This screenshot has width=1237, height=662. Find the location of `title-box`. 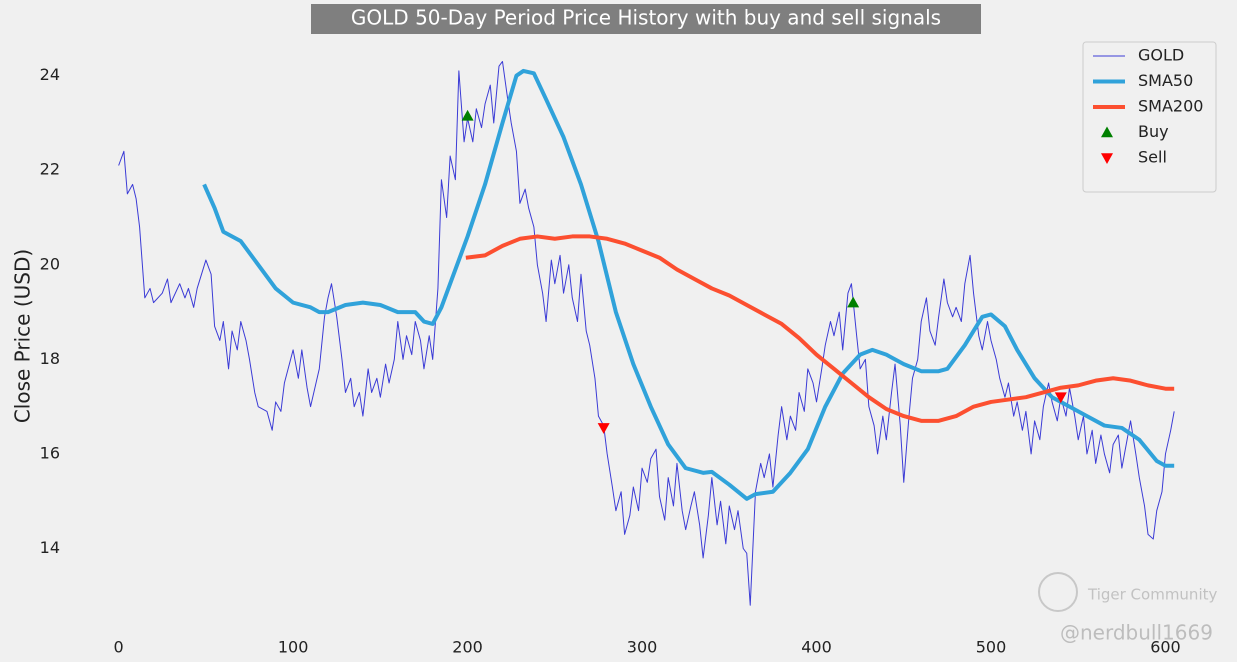

title-box is located at coordinates (646, 19).